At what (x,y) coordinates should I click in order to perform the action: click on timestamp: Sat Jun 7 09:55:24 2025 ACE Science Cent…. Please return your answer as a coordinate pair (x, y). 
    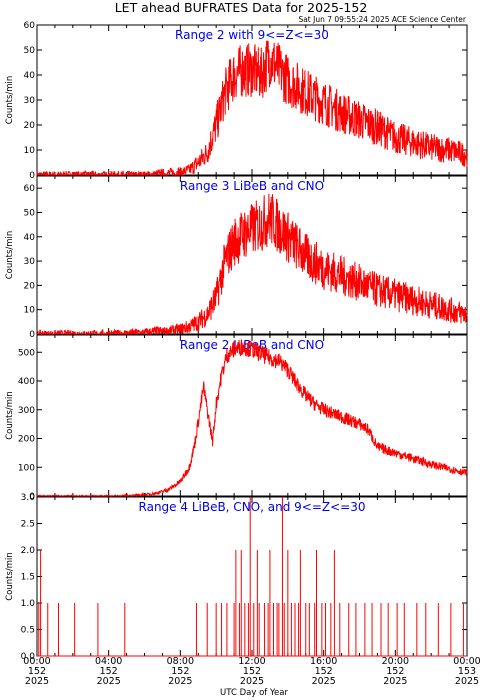
    Looking at the image, I should click on (382, 19).